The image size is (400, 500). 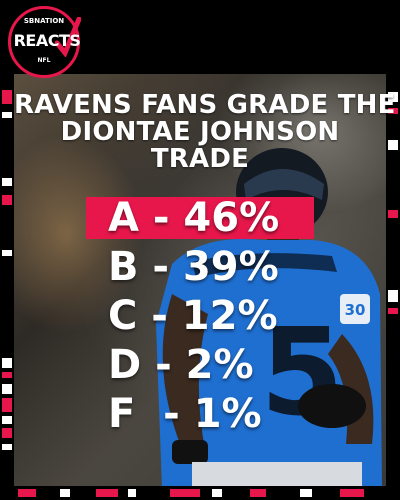 I want to click on grade-row-d: D - 2%, so click(x=236, y=365).